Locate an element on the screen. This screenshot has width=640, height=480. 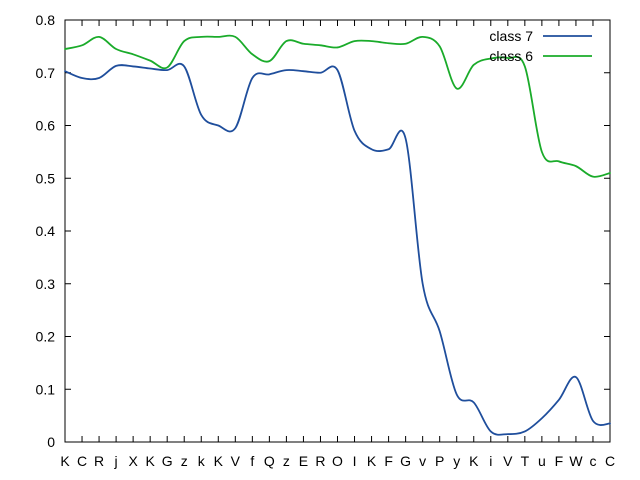
x-tick-label: X is located at coordinates (133, 461).